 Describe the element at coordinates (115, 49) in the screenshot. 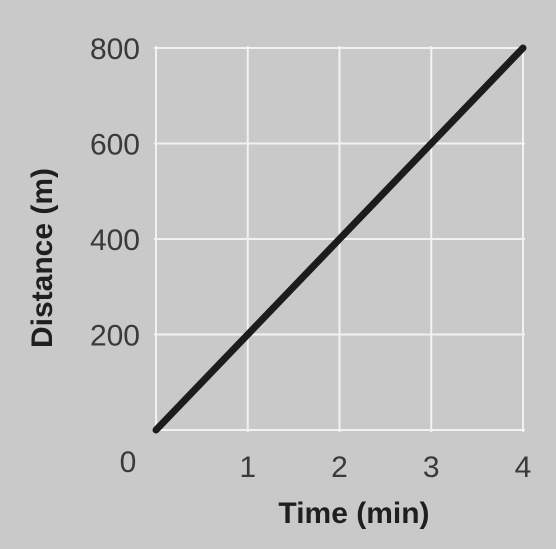

I see `y-tick-label-800: 800` at that location.